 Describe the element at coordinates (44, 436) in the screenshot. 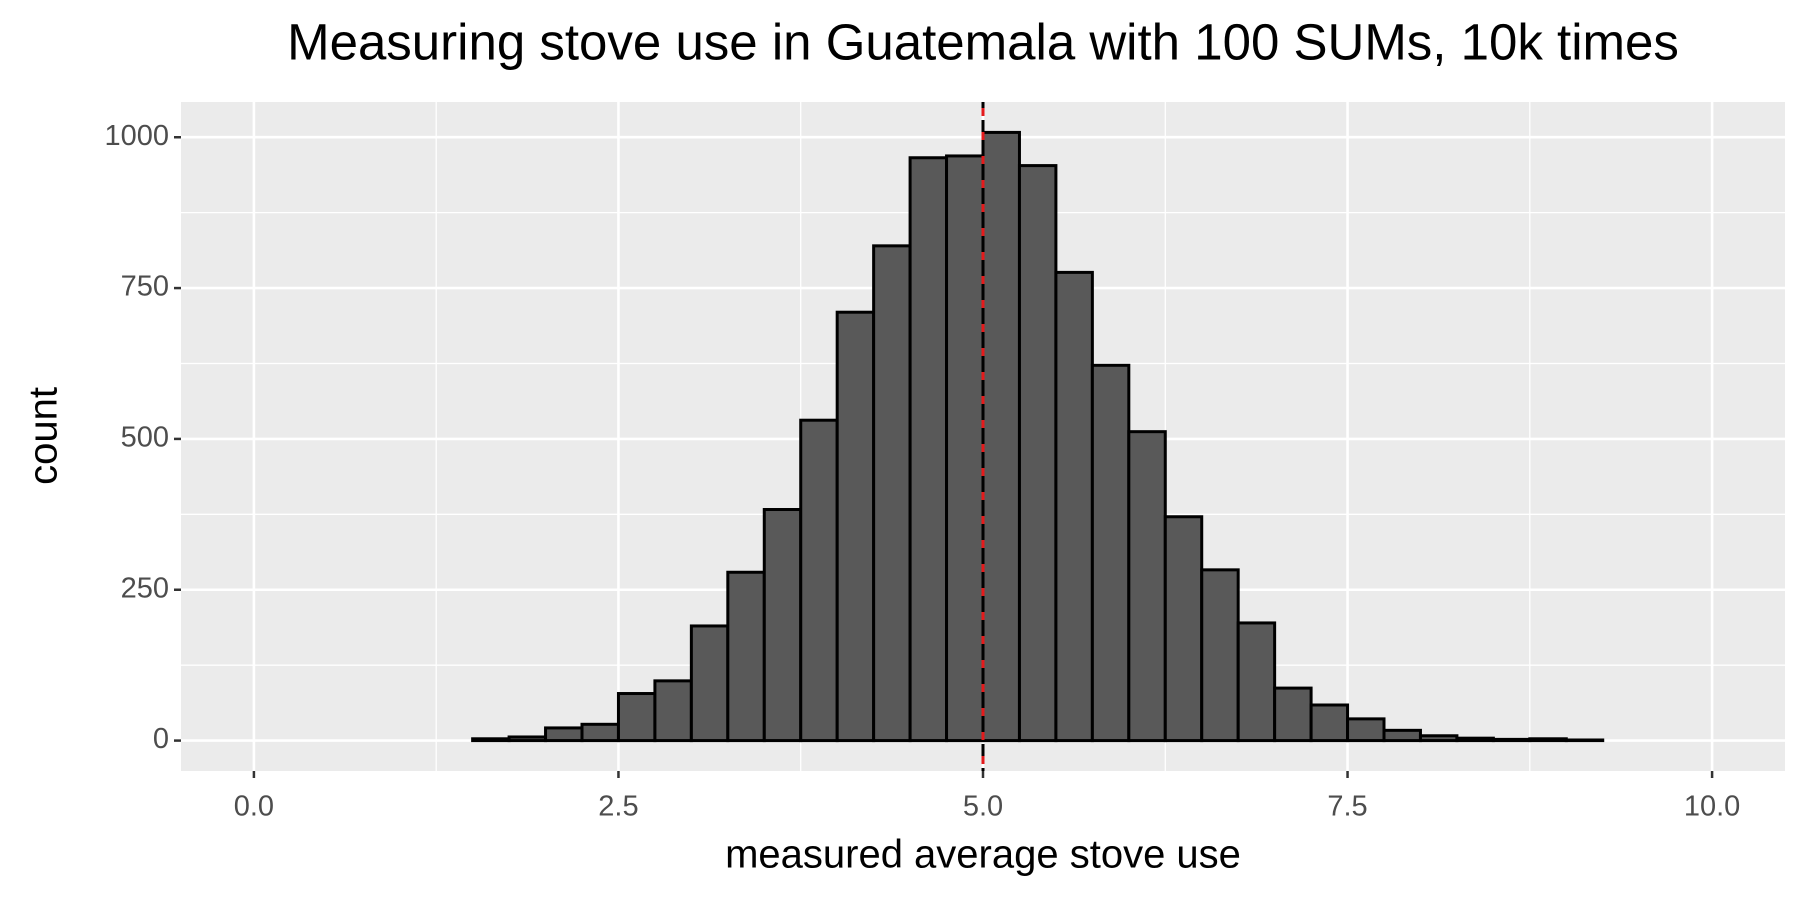

I see `y-axis-title: count` at that location.